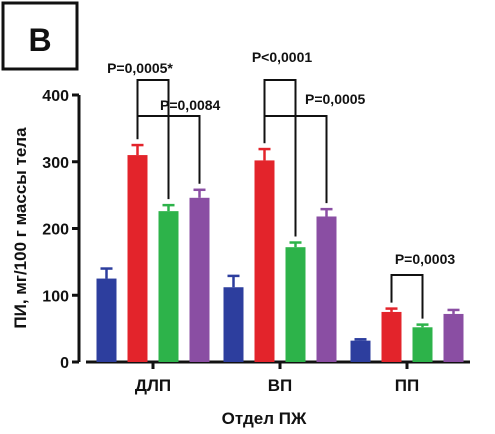  What do you see at coordinates (280, 385) in the screenshot?
I see `x-tick-label: ВП` at bounding box center [280, 385].